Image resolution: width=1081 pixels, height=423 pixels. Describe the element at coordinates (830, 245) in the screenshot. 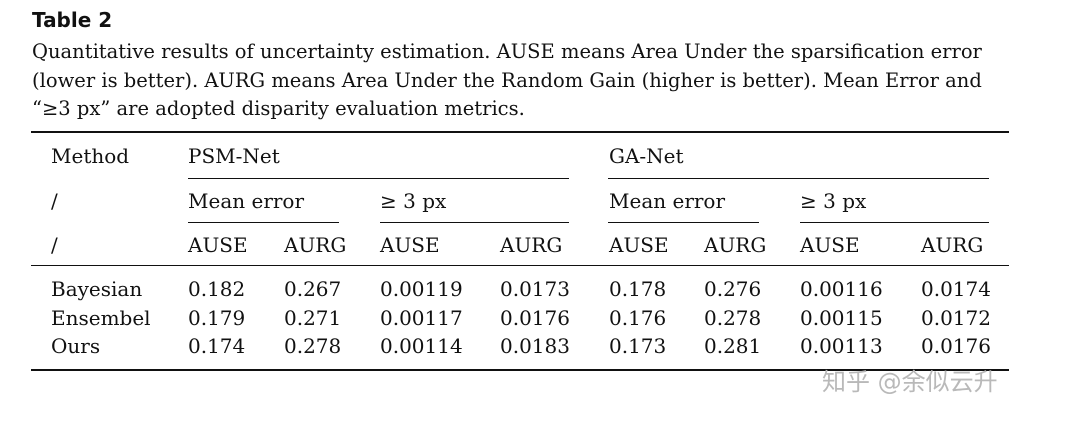

I see `header-ga-3px-ause: AUSE` at that location.